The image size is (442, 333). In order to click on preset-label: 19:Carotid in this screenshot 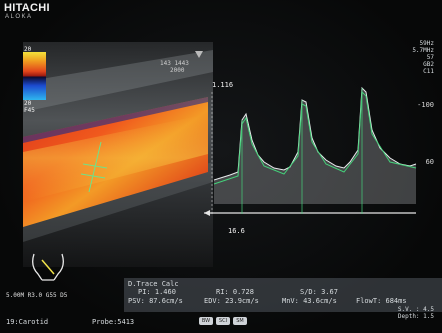, I will do `click(27, 322)`.